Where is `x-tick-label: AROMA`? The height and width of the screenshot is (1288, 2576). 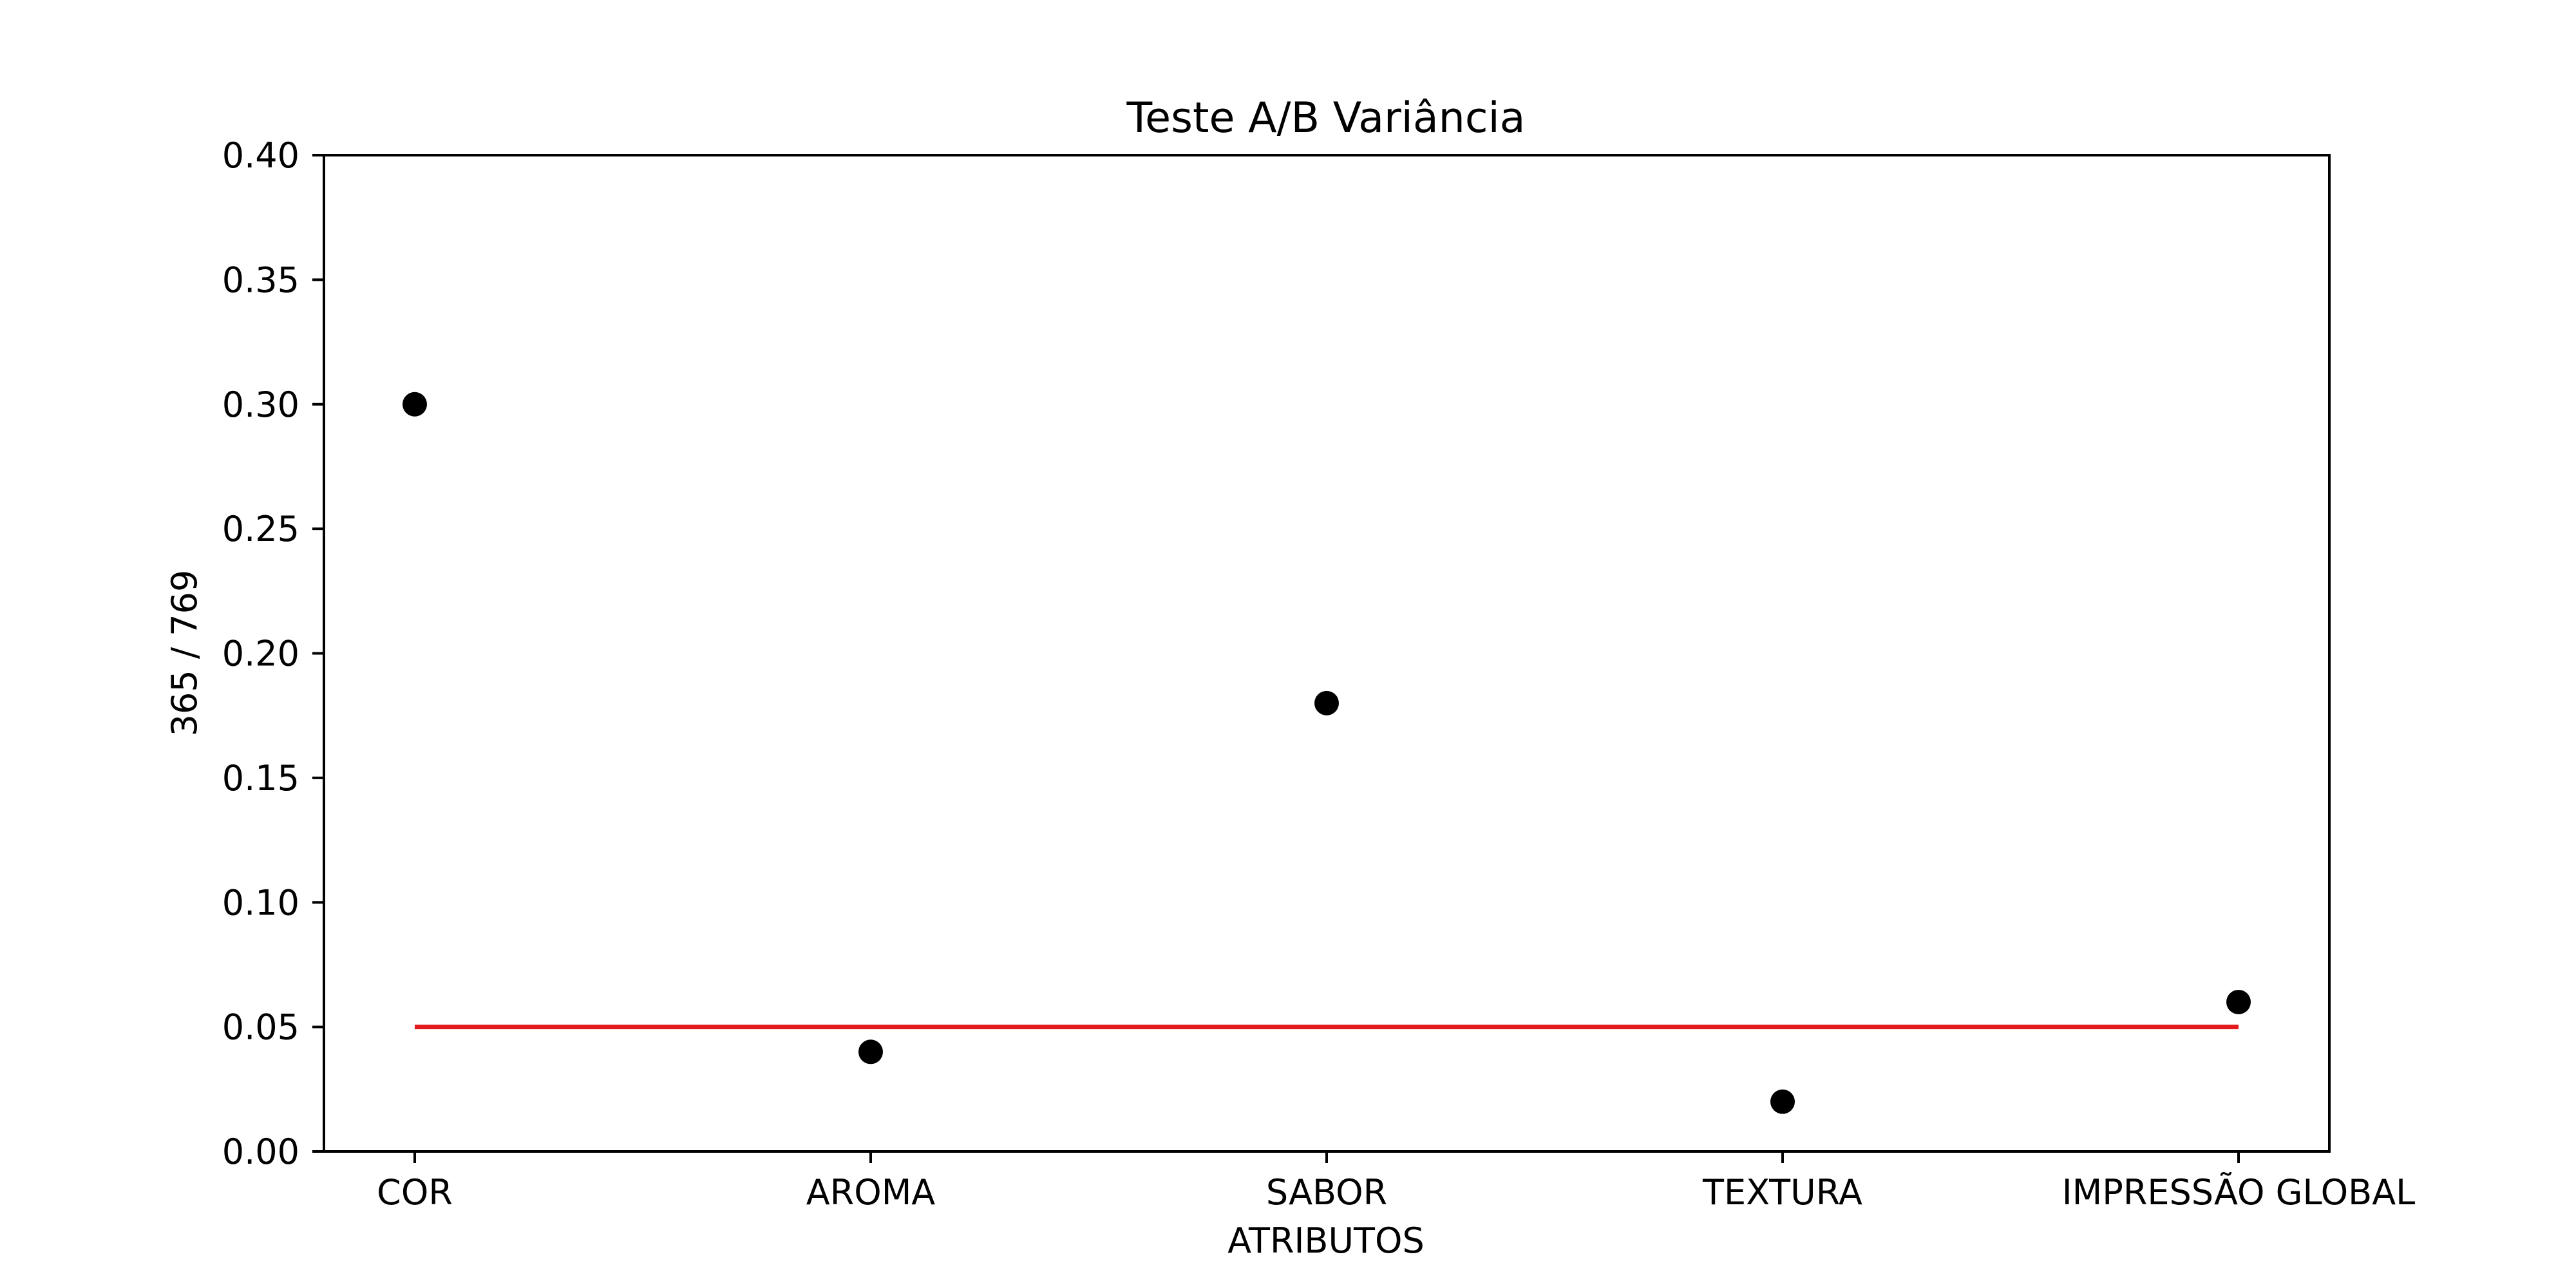 x-tick-label: AROMA is located at coordinates (871, 1192).